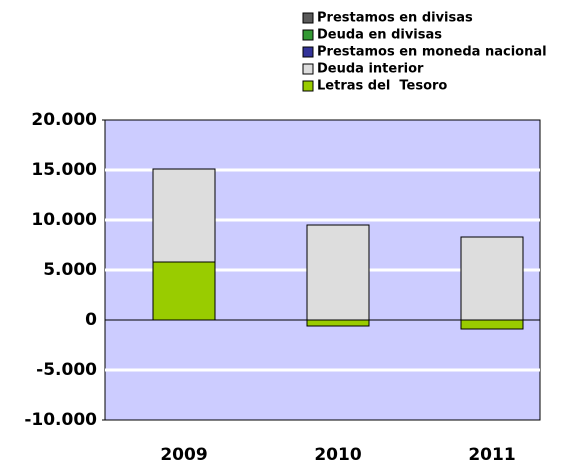 The height and width of the screenshot is (465, 580). Describe the element at coordinates (64, 220) in the screenshot. I see `y-tick-label: 10.000` at that location.